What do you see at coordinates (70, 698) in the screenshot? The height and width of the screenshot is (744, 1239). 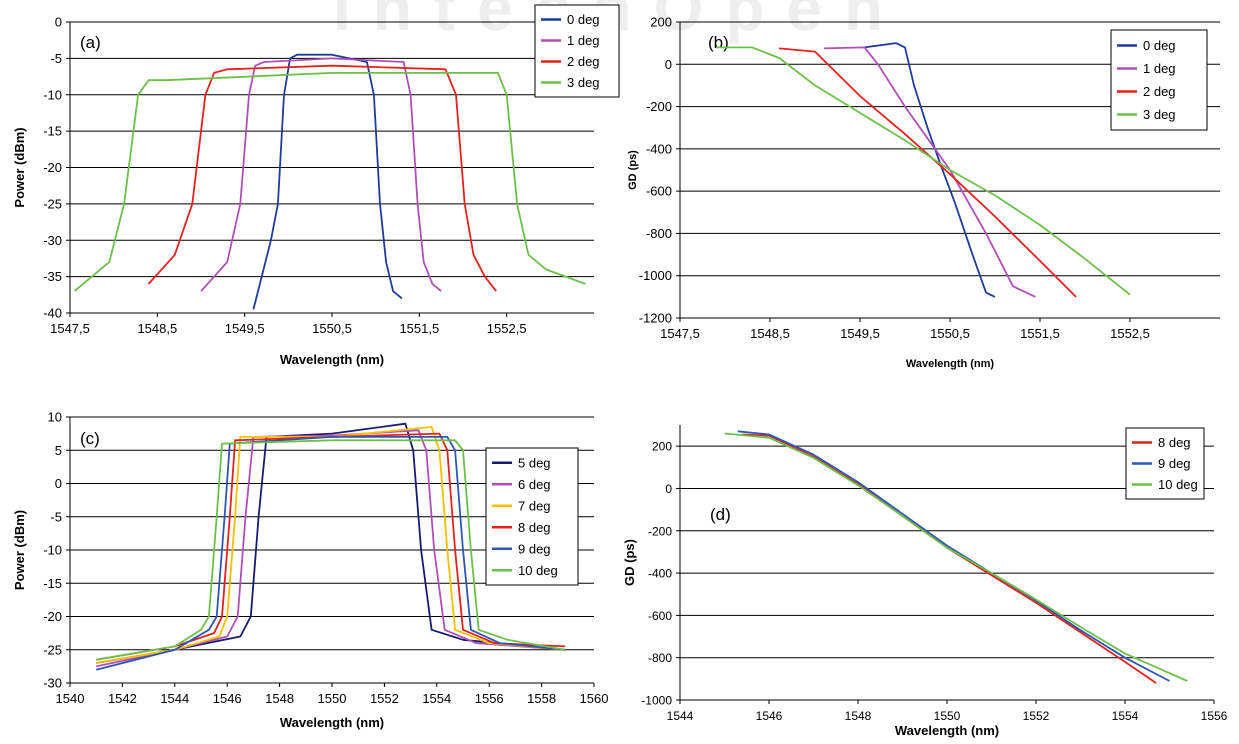 I see `x-tick-label: 1540` at bounding box center [70, 698].